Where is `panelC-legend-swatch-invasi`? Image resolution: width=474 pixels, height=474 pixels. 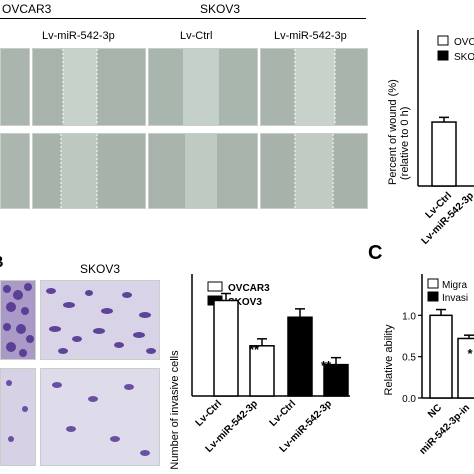 panelC-legend-swatch-invasi is located at coordinates (433, 296).